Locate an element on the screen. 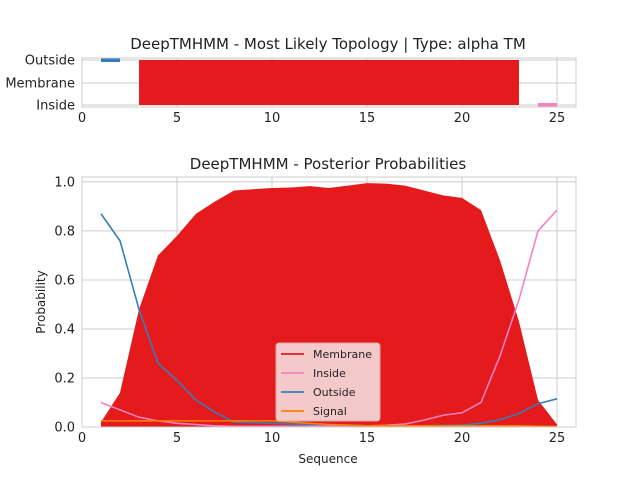 The image size is (640, 480). legend-label-signal: Signal is located at coordinates (330, 411).